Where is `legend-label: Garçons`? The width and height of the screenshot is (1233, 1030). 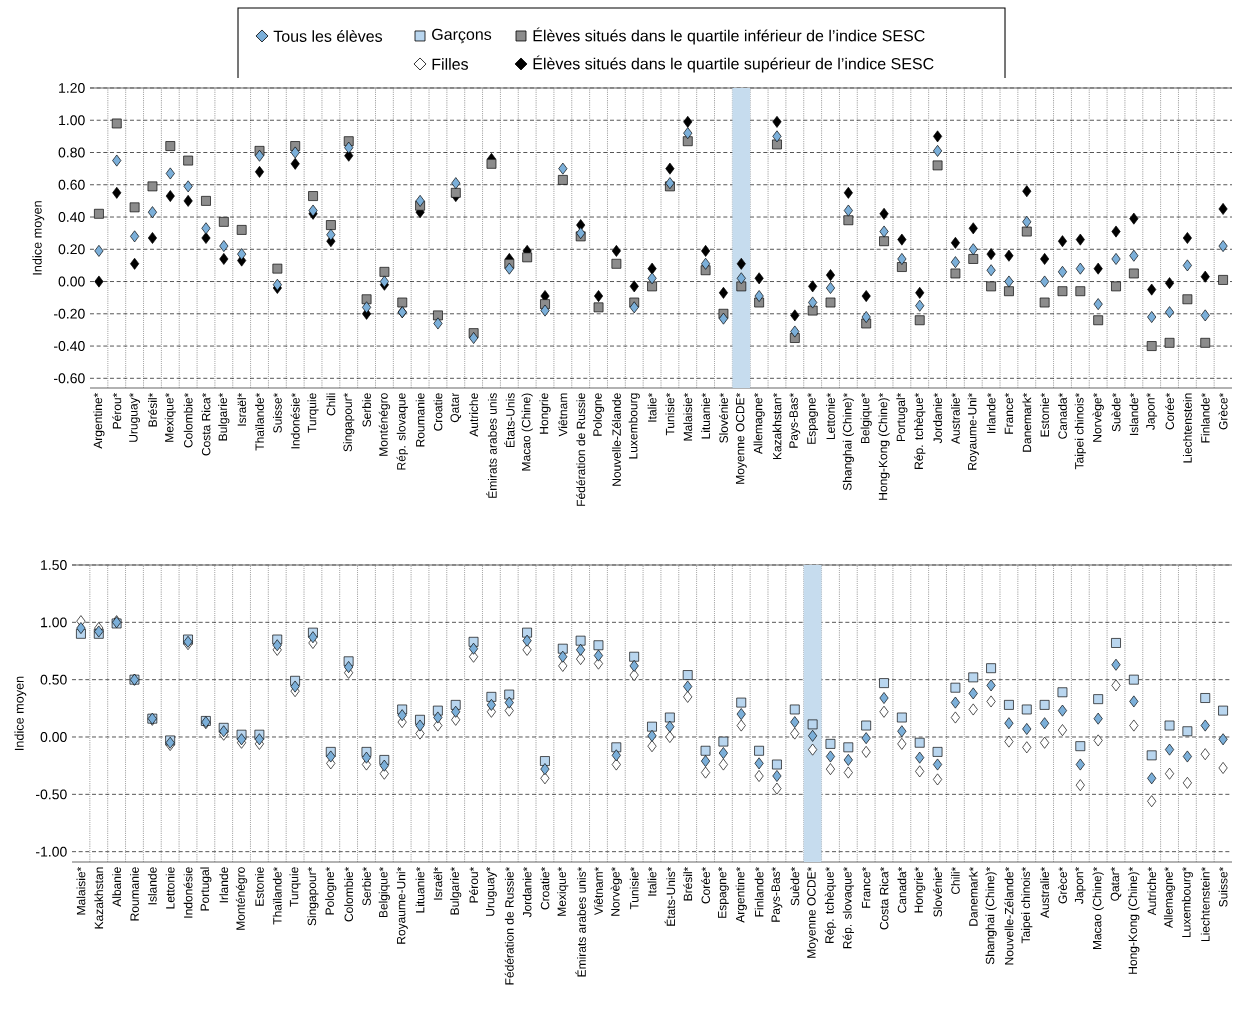
legend-label: Garçons is located at coordinates (462, 36).